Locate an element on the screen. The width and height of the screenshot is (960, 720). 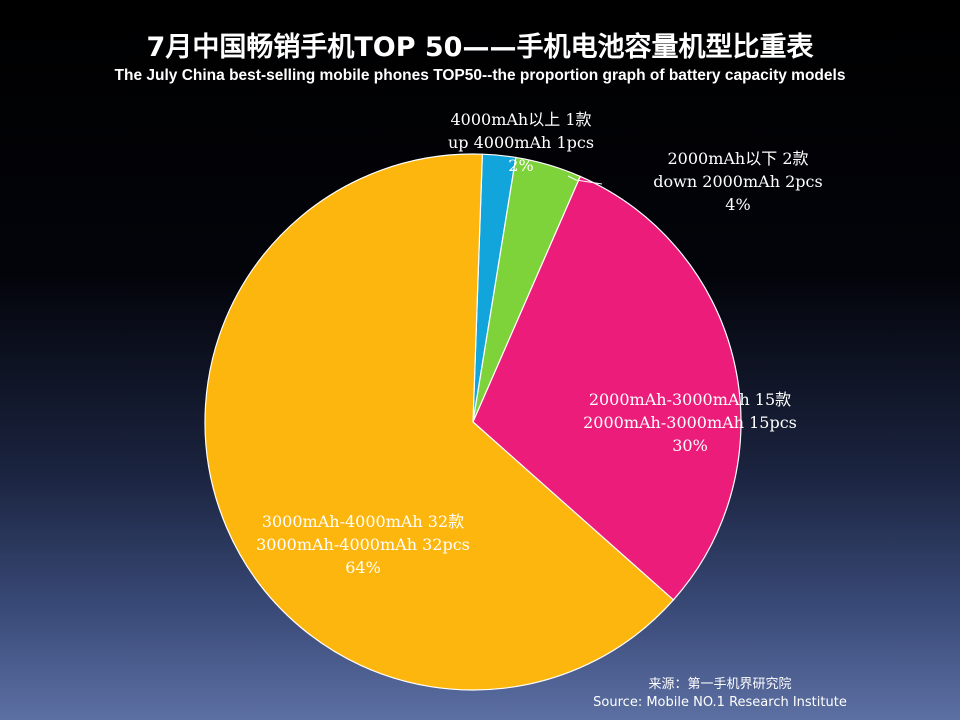
slice-label-cn: 3000mAh-4000mAh 32款 is located at coordinates (363, 521).